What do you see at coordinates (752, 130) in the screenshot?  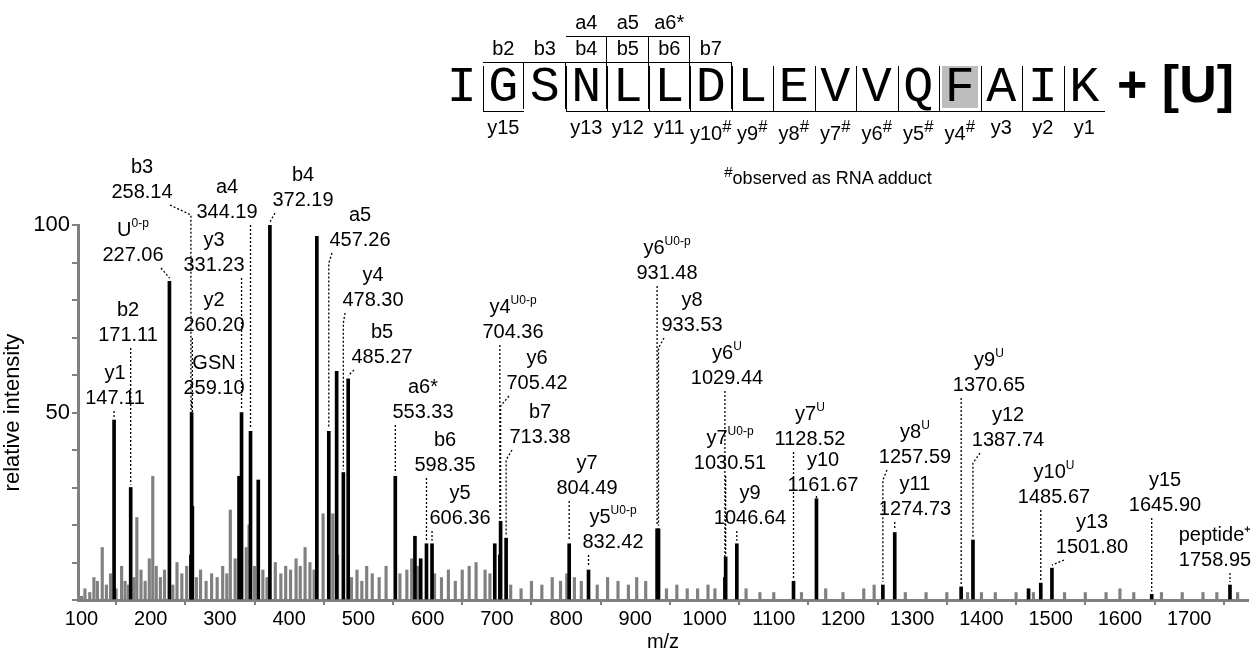 I see `text: y9$^{#}$` at bounding box center [752, 130].